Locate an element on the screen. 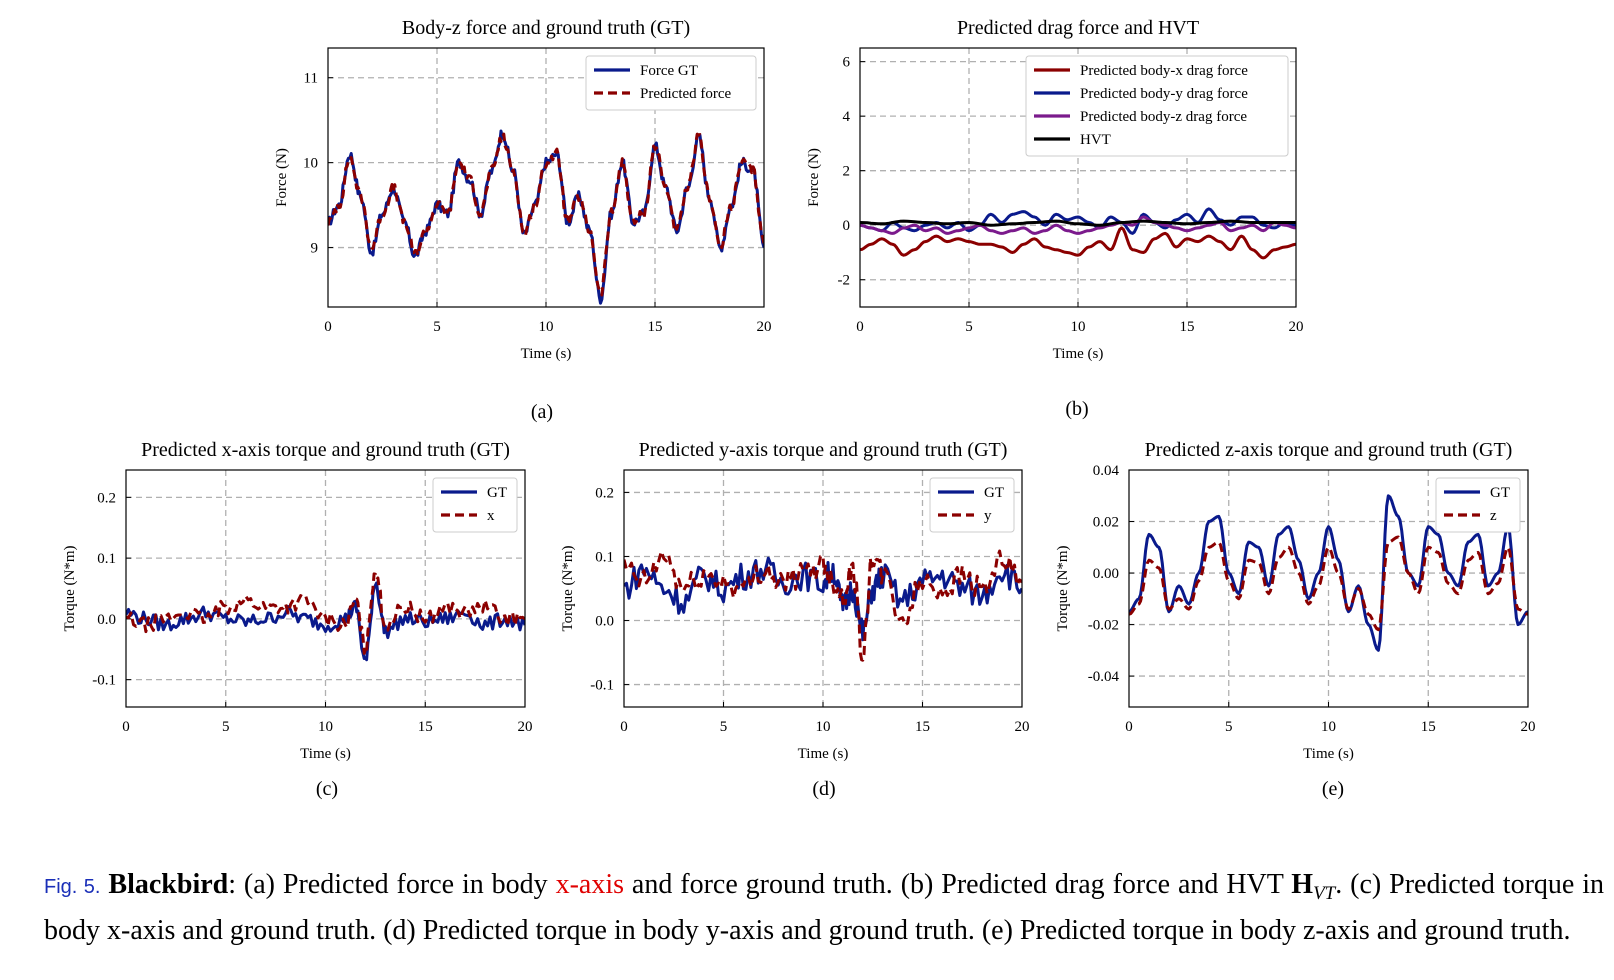 The width and height of the screenshot is (1614, 980). y-tick-label: -0.1 is located at coordinates (104, 681).